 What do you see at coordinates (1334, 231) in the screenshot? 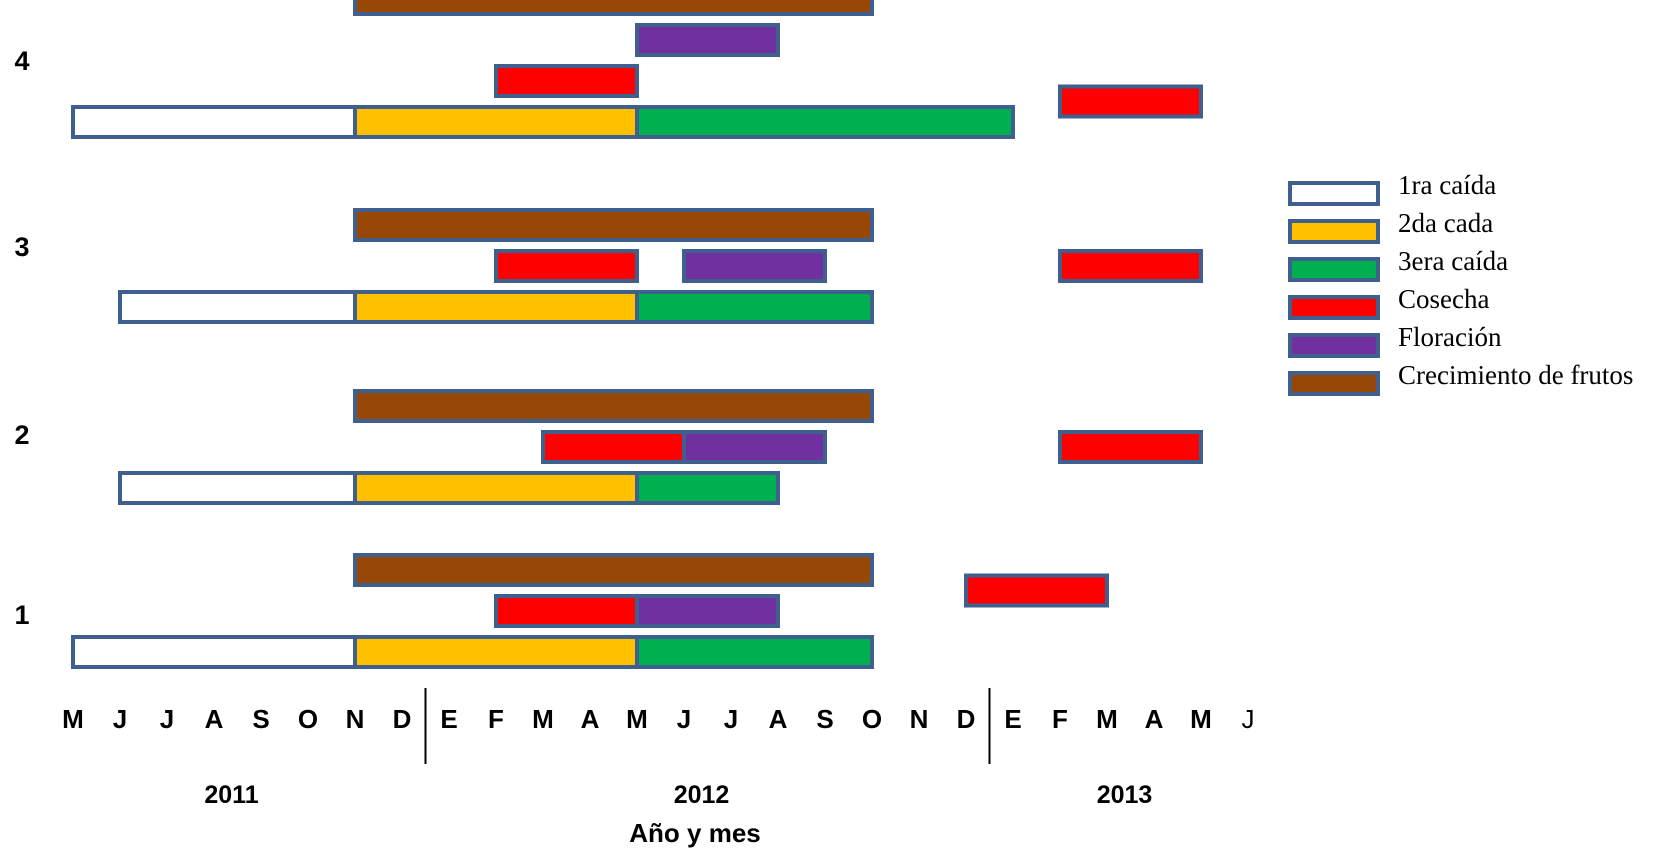
I see `legend-swatch-segunda` at bounding box center [1334, 231].